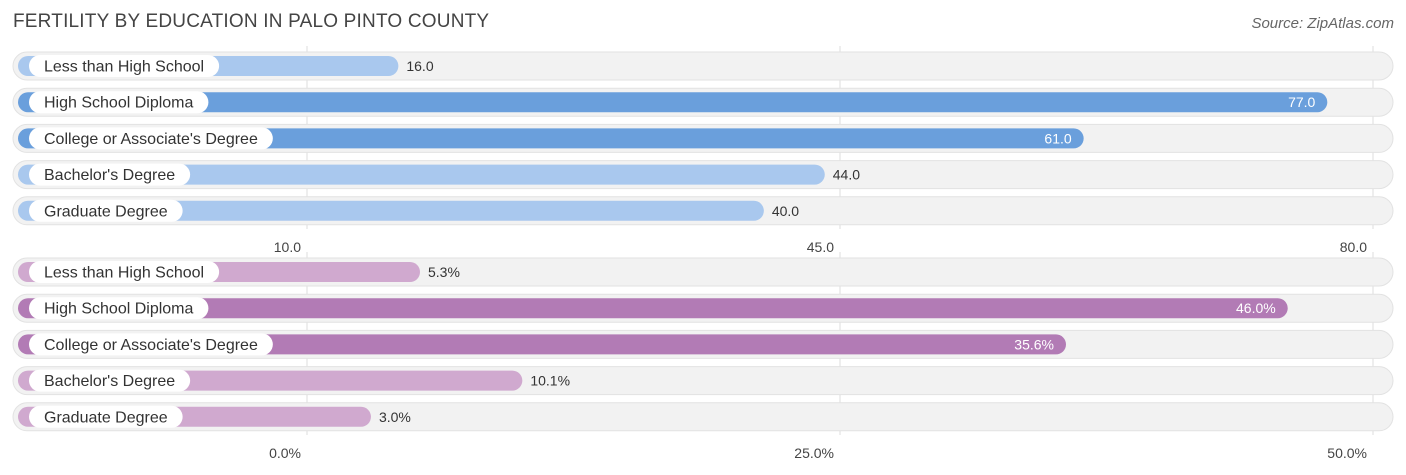 Image resolution: width=1406 pixels, height=475 pixels. What do you see at coordinates (444, 272) in the screenshot?
I see `value-label: 5.3%` at bounding box center [444, 272].